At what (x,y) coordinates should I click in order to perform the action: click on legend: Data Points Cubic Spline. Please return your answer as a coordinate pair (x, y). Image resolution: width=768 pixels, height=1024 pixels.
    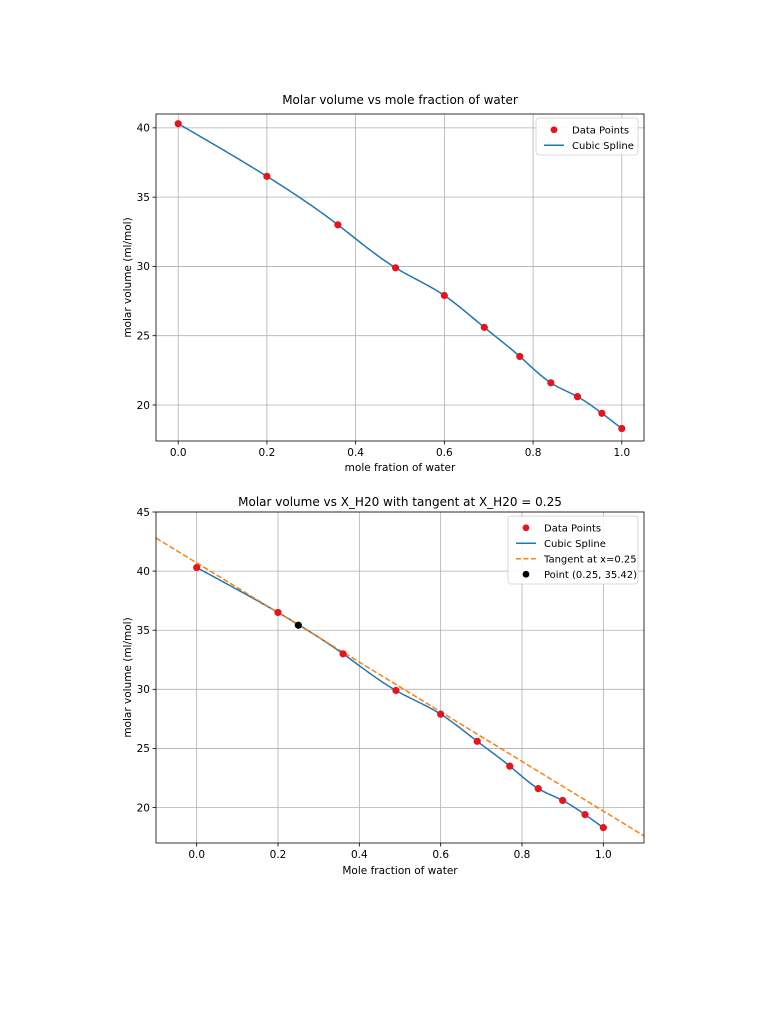
    Looking at the image, I should click on (587, 136).